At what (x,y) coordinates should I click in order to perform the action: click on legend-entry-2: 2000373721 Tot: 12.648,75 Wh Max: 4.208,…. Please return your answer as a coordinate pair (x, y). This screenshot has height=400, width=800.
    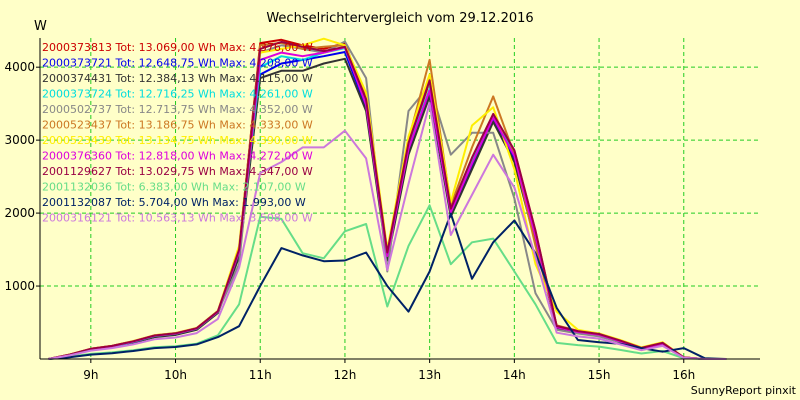
    Looking at the image, I should click on (177, 63).